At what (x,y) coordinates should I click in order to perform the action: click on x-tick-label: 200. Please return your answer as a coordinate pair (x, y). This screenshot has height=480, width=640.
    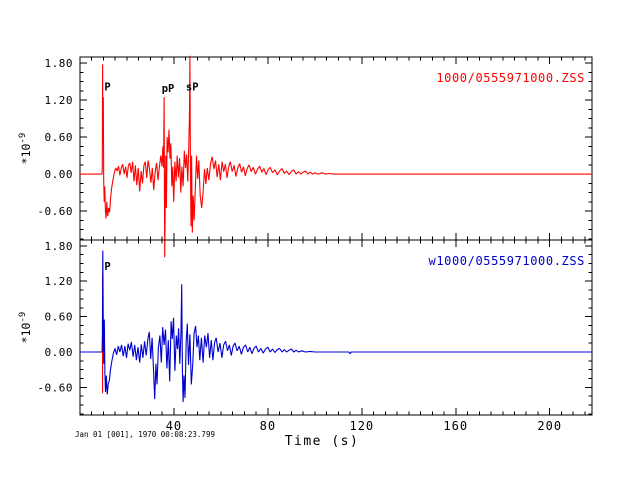
    Looking at the image, I should click on (549, 426).